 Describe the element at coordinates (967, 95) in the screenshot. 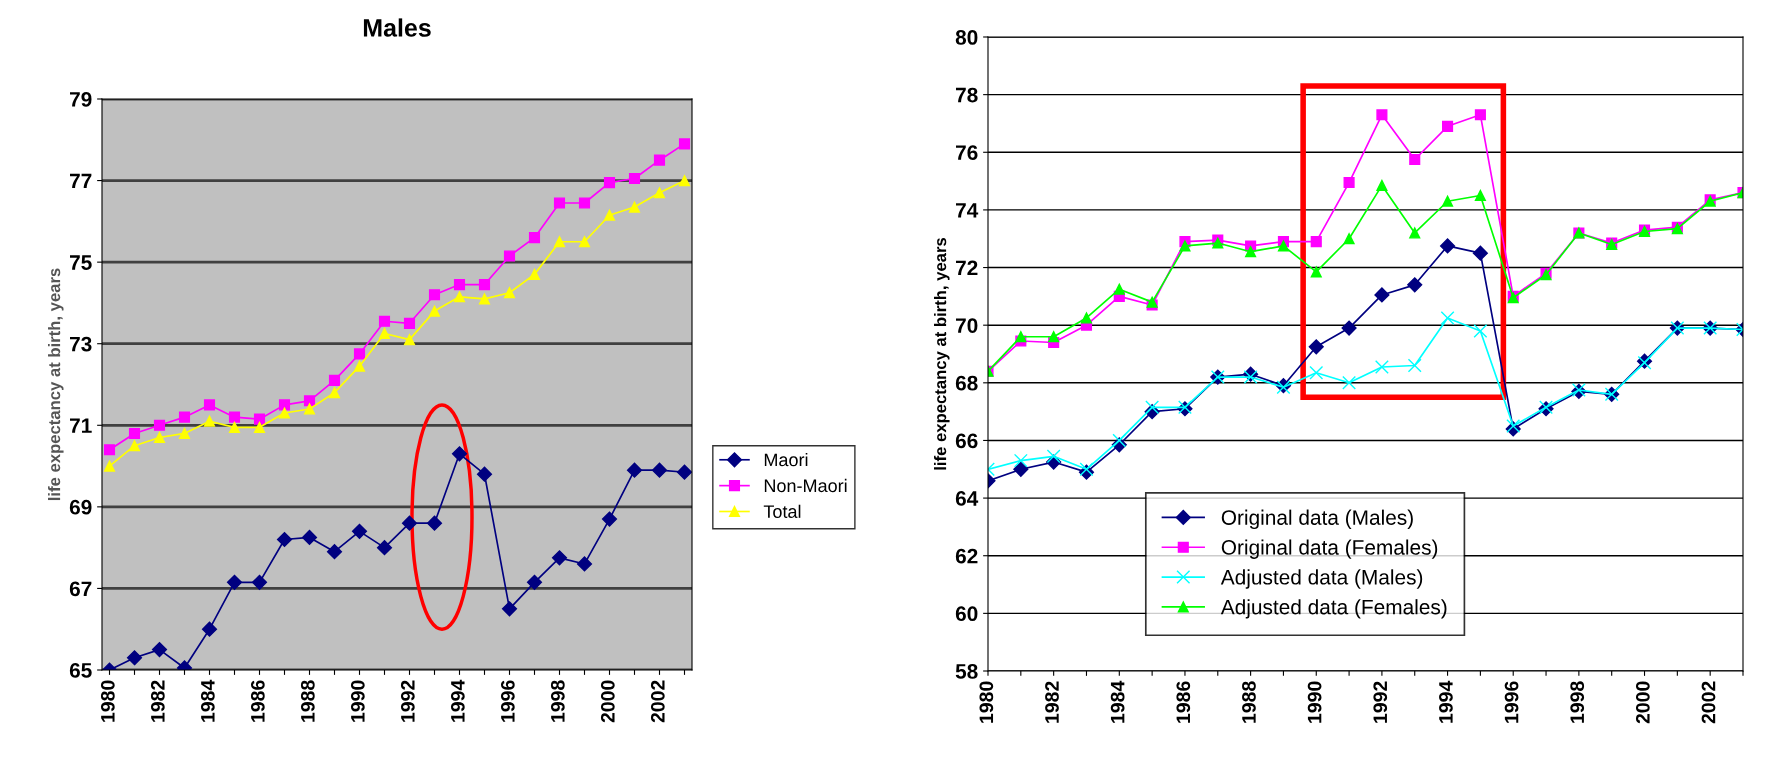

I see `y-tick-label: 78` at that location.